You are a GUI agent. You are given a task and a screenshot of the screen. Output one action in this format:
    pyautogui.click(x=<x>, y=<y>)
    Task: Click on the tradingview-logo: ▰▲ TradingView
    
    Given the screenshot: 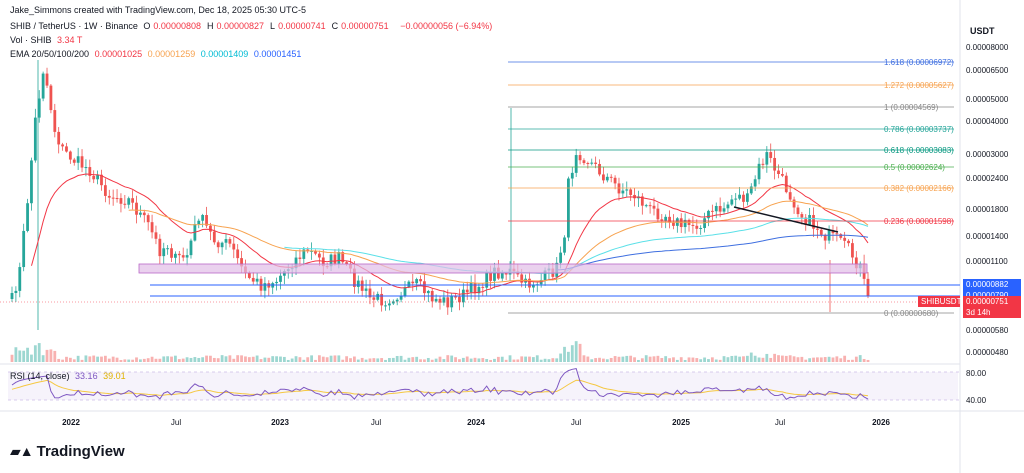 What is the action you would take?
    pyautogui.click(x=67, y=451)
    